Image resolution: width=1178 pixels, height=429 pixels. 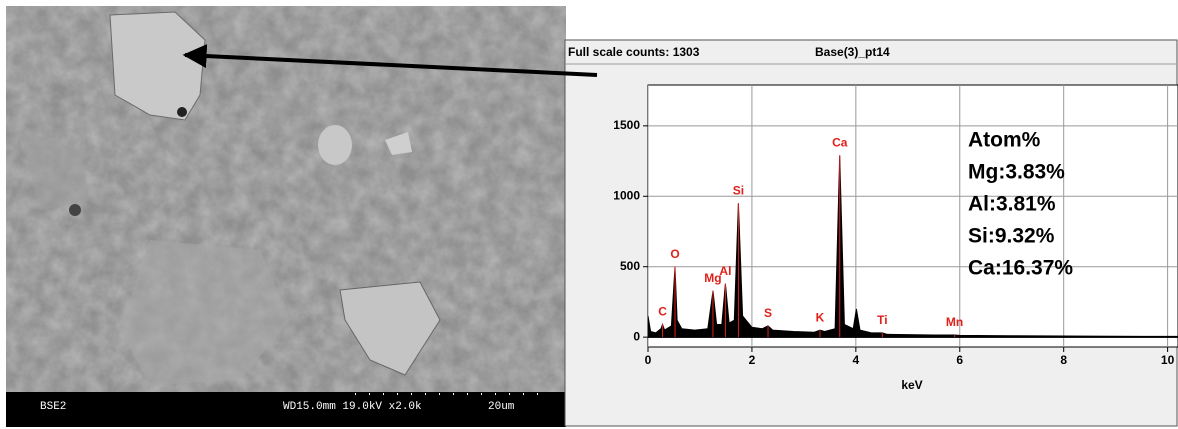 What do you see at coordinates (954, 322) in the screenshot?
I see `peak-label: Mn` at bounding box center [954, 322].